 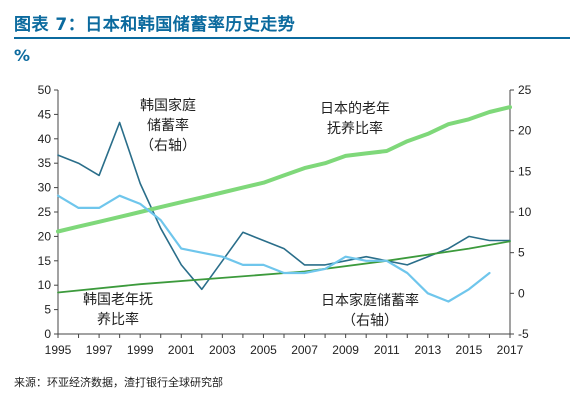 I want to click on annotation-korea-household: 储蓄率, so click(x=168, y=125).